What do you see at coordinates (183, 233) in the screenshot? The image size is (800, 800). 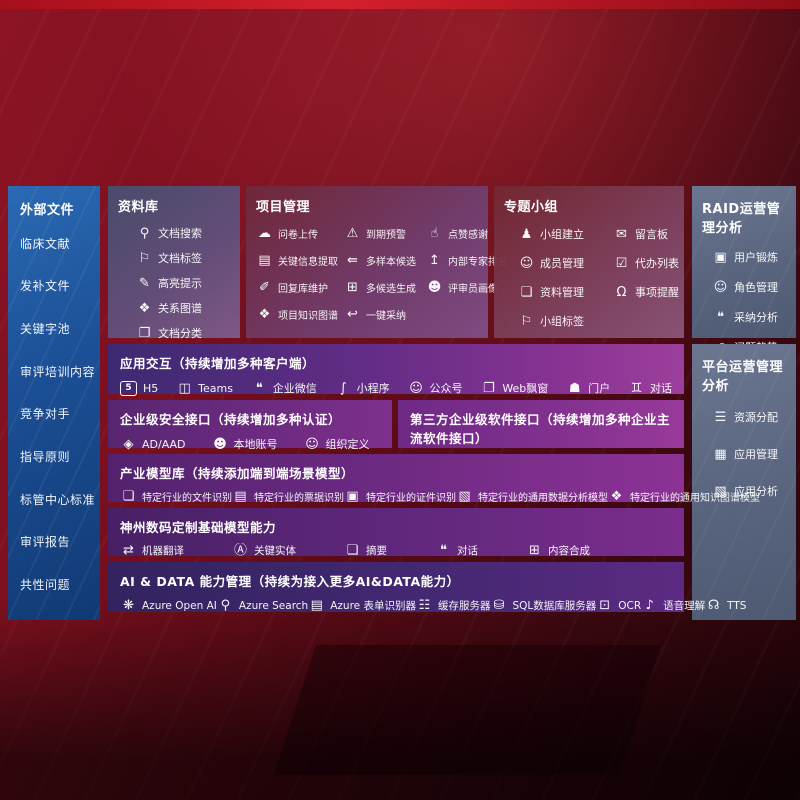 I see `doc-search-item: ⚲ 文档搜索` at bounding box center [183, 233].